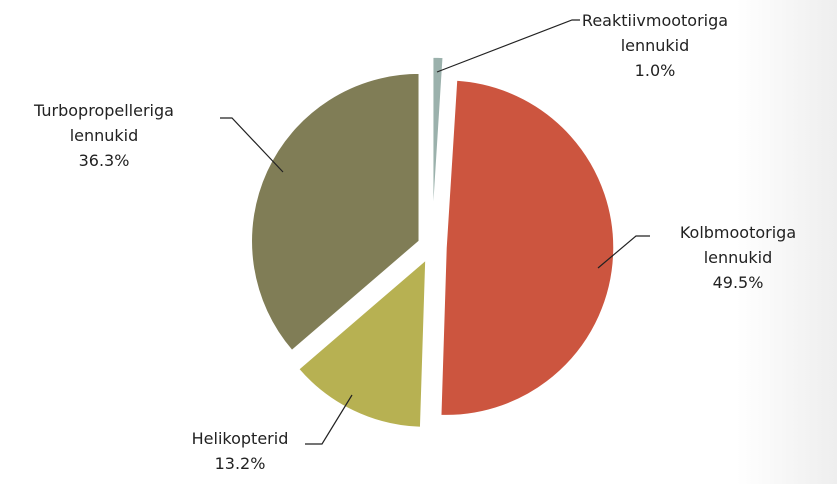  What do you see at coordinates (104, 160) in the screenshot?
I see `percent-label: 36.3%` at bounding box center [104, 160].